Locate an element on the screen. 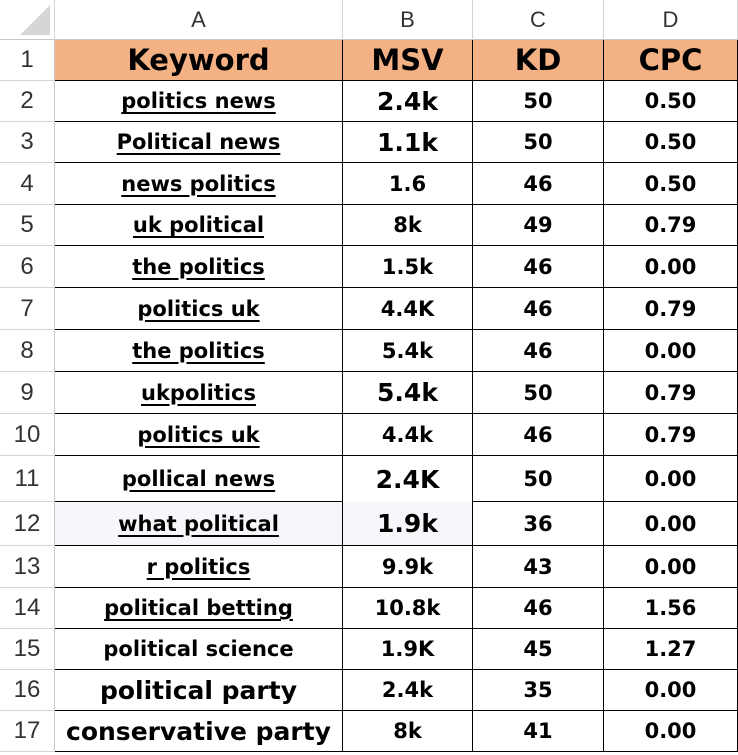  row-header: 8 is located at coordinates (27, 351).